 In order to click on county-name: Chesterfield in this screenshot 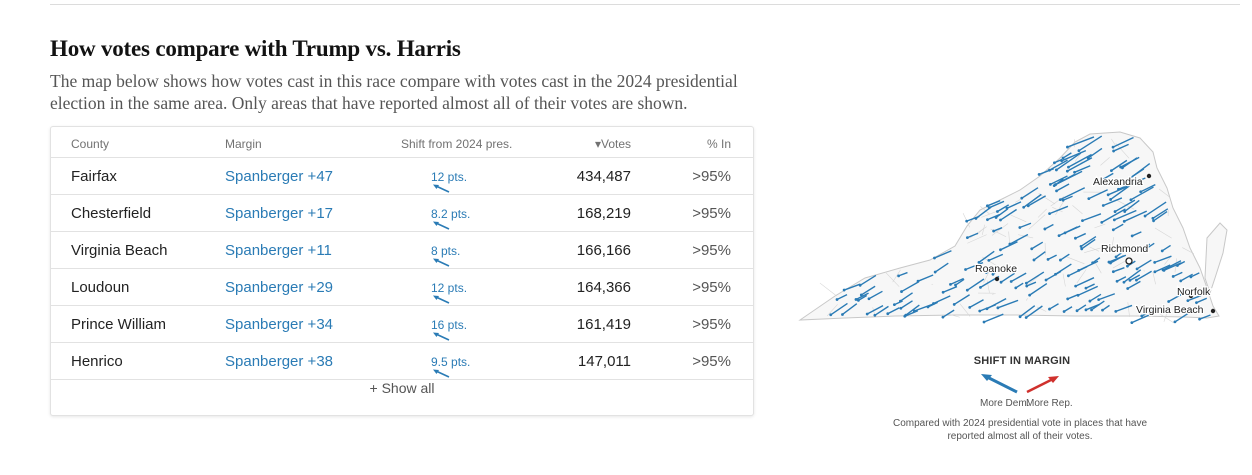, I will do `click(111, 213)`.